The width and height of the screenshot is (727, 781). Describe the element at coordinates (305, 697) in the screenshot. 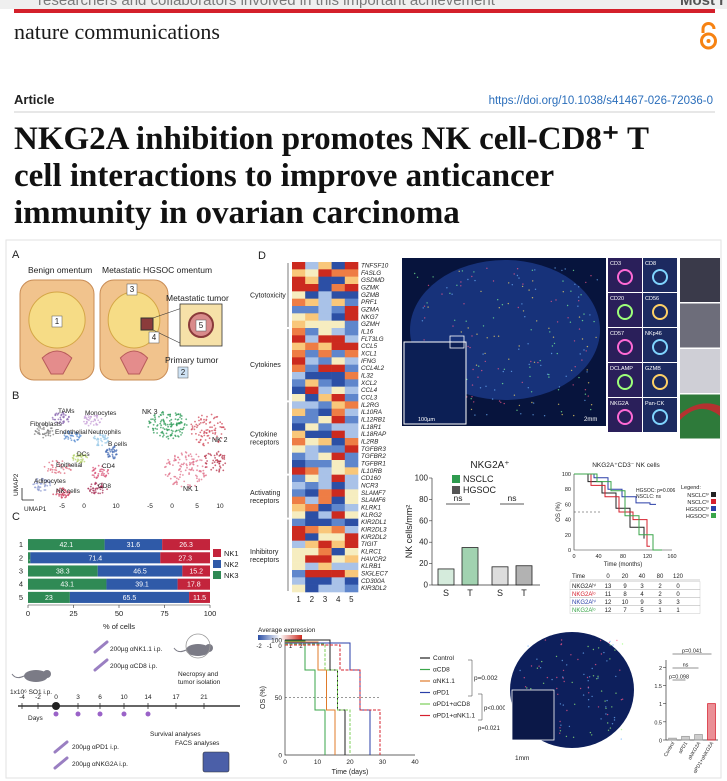

I see `survival-curve` at that location.